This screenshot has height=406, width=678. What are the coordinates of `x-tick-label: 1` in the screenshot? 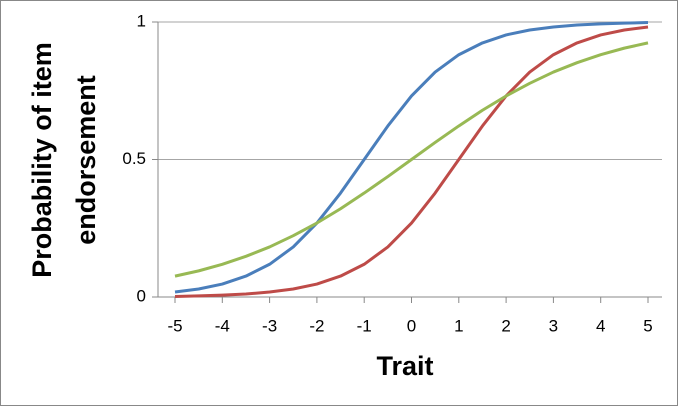 It's located at (458, 325).